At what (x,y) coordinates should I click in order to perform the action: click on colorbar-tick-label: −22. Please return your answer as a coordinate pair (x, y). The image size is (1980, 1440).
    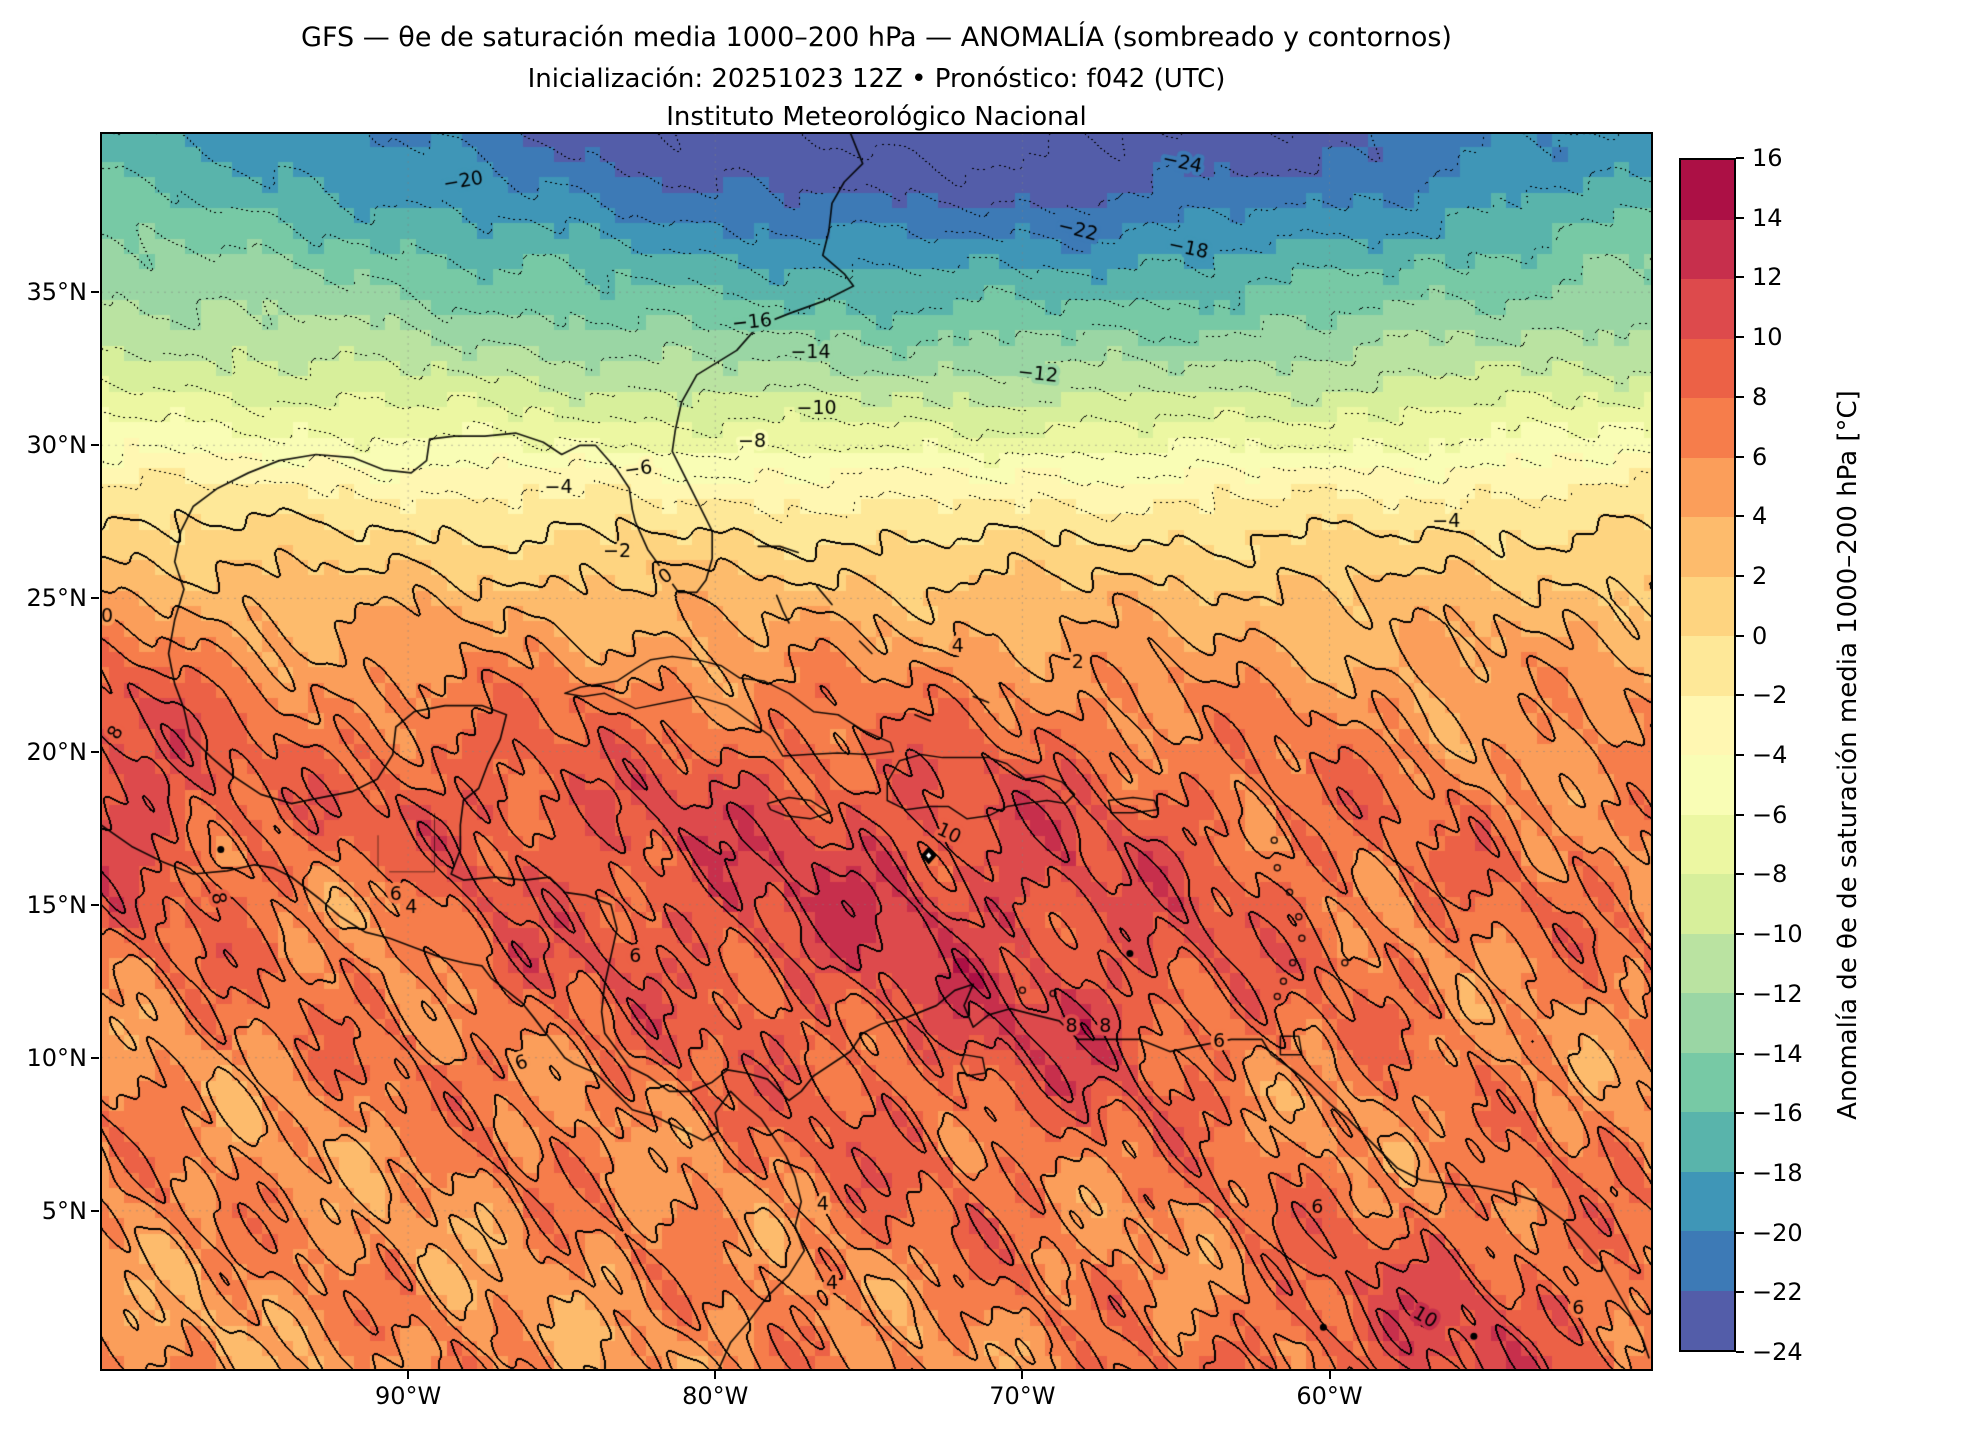
    Looking at the image, I should click on (1777, 1292).